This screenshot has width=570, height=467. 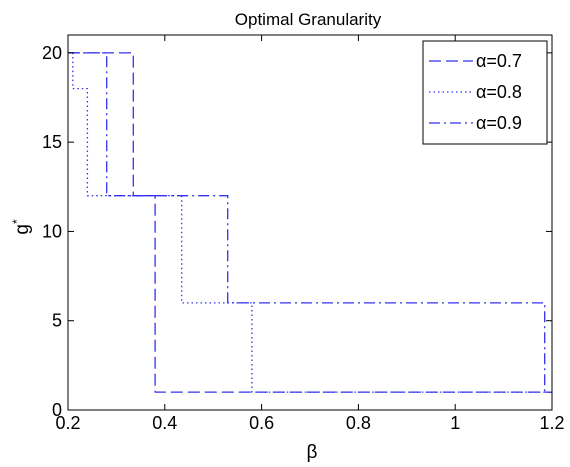 I want to click on x-tick-label: 0.4, so click(x=164, y=423).